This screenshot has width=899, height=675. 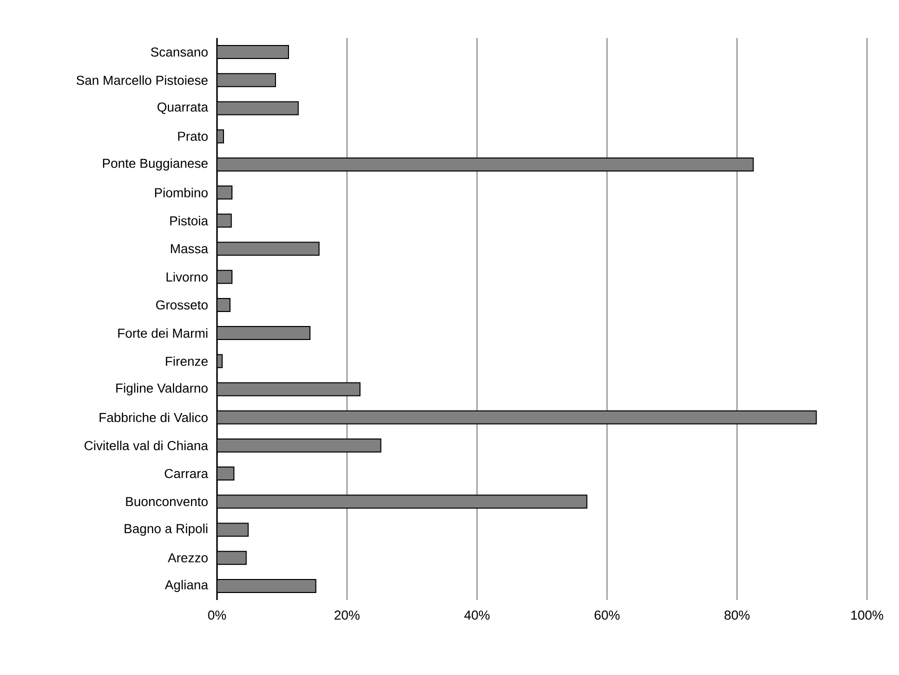 I want to click on y-tick-label: Ponte Buggianese, so click(x=155, y=164).